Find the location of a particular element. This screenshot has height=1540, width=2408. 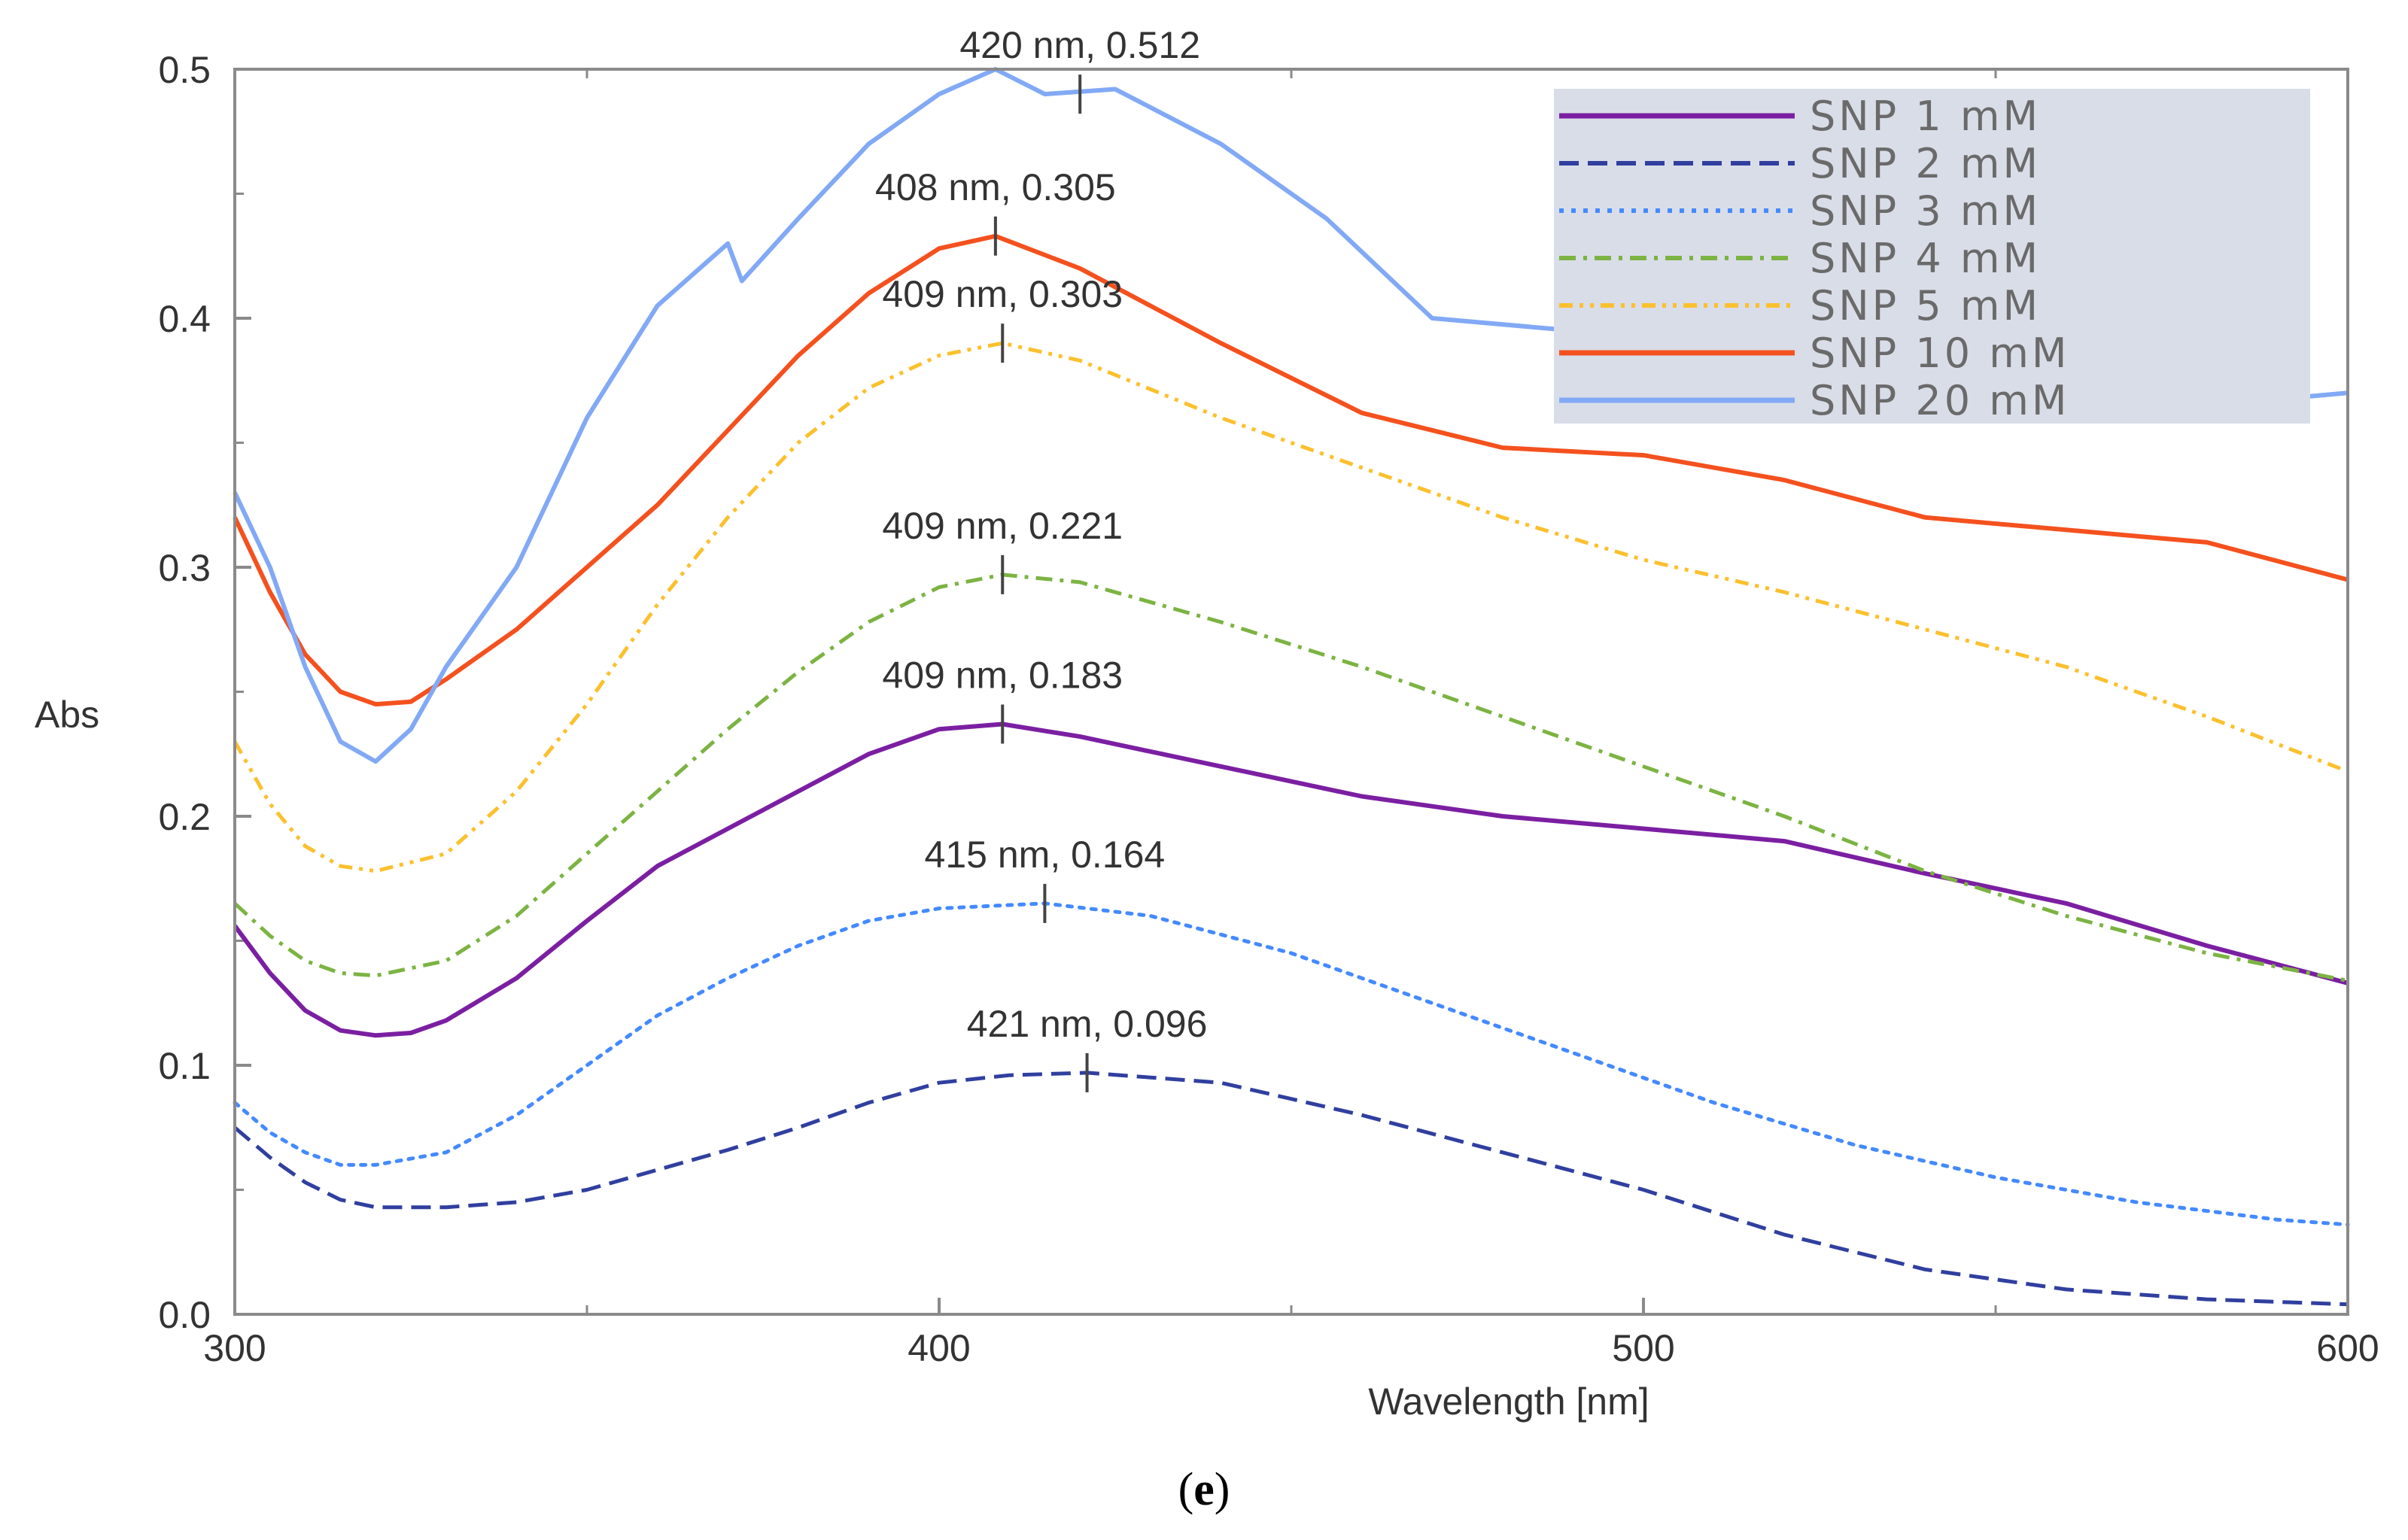

legend-label: SNP 5 mM is located at coordinates (1925, 306).